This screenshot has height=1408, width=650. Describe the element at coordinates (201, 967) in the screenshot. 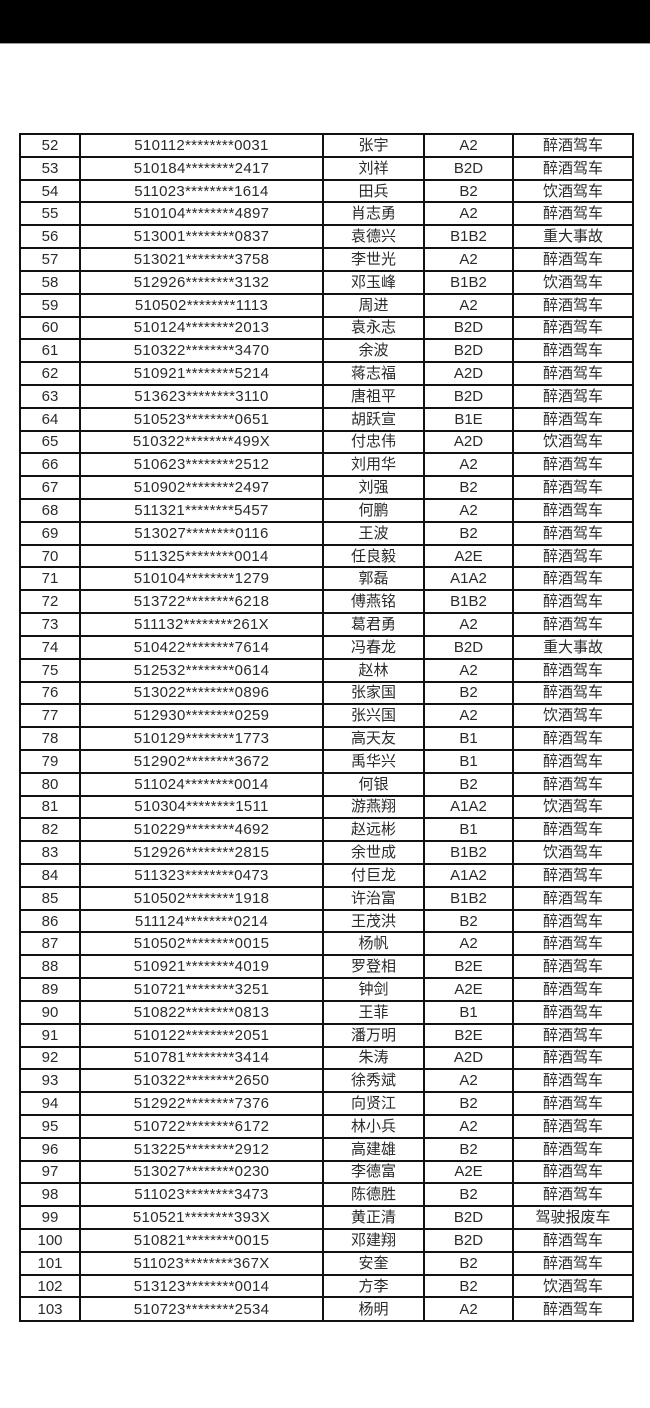

I see `cell-id: 510921********4019` at that location.